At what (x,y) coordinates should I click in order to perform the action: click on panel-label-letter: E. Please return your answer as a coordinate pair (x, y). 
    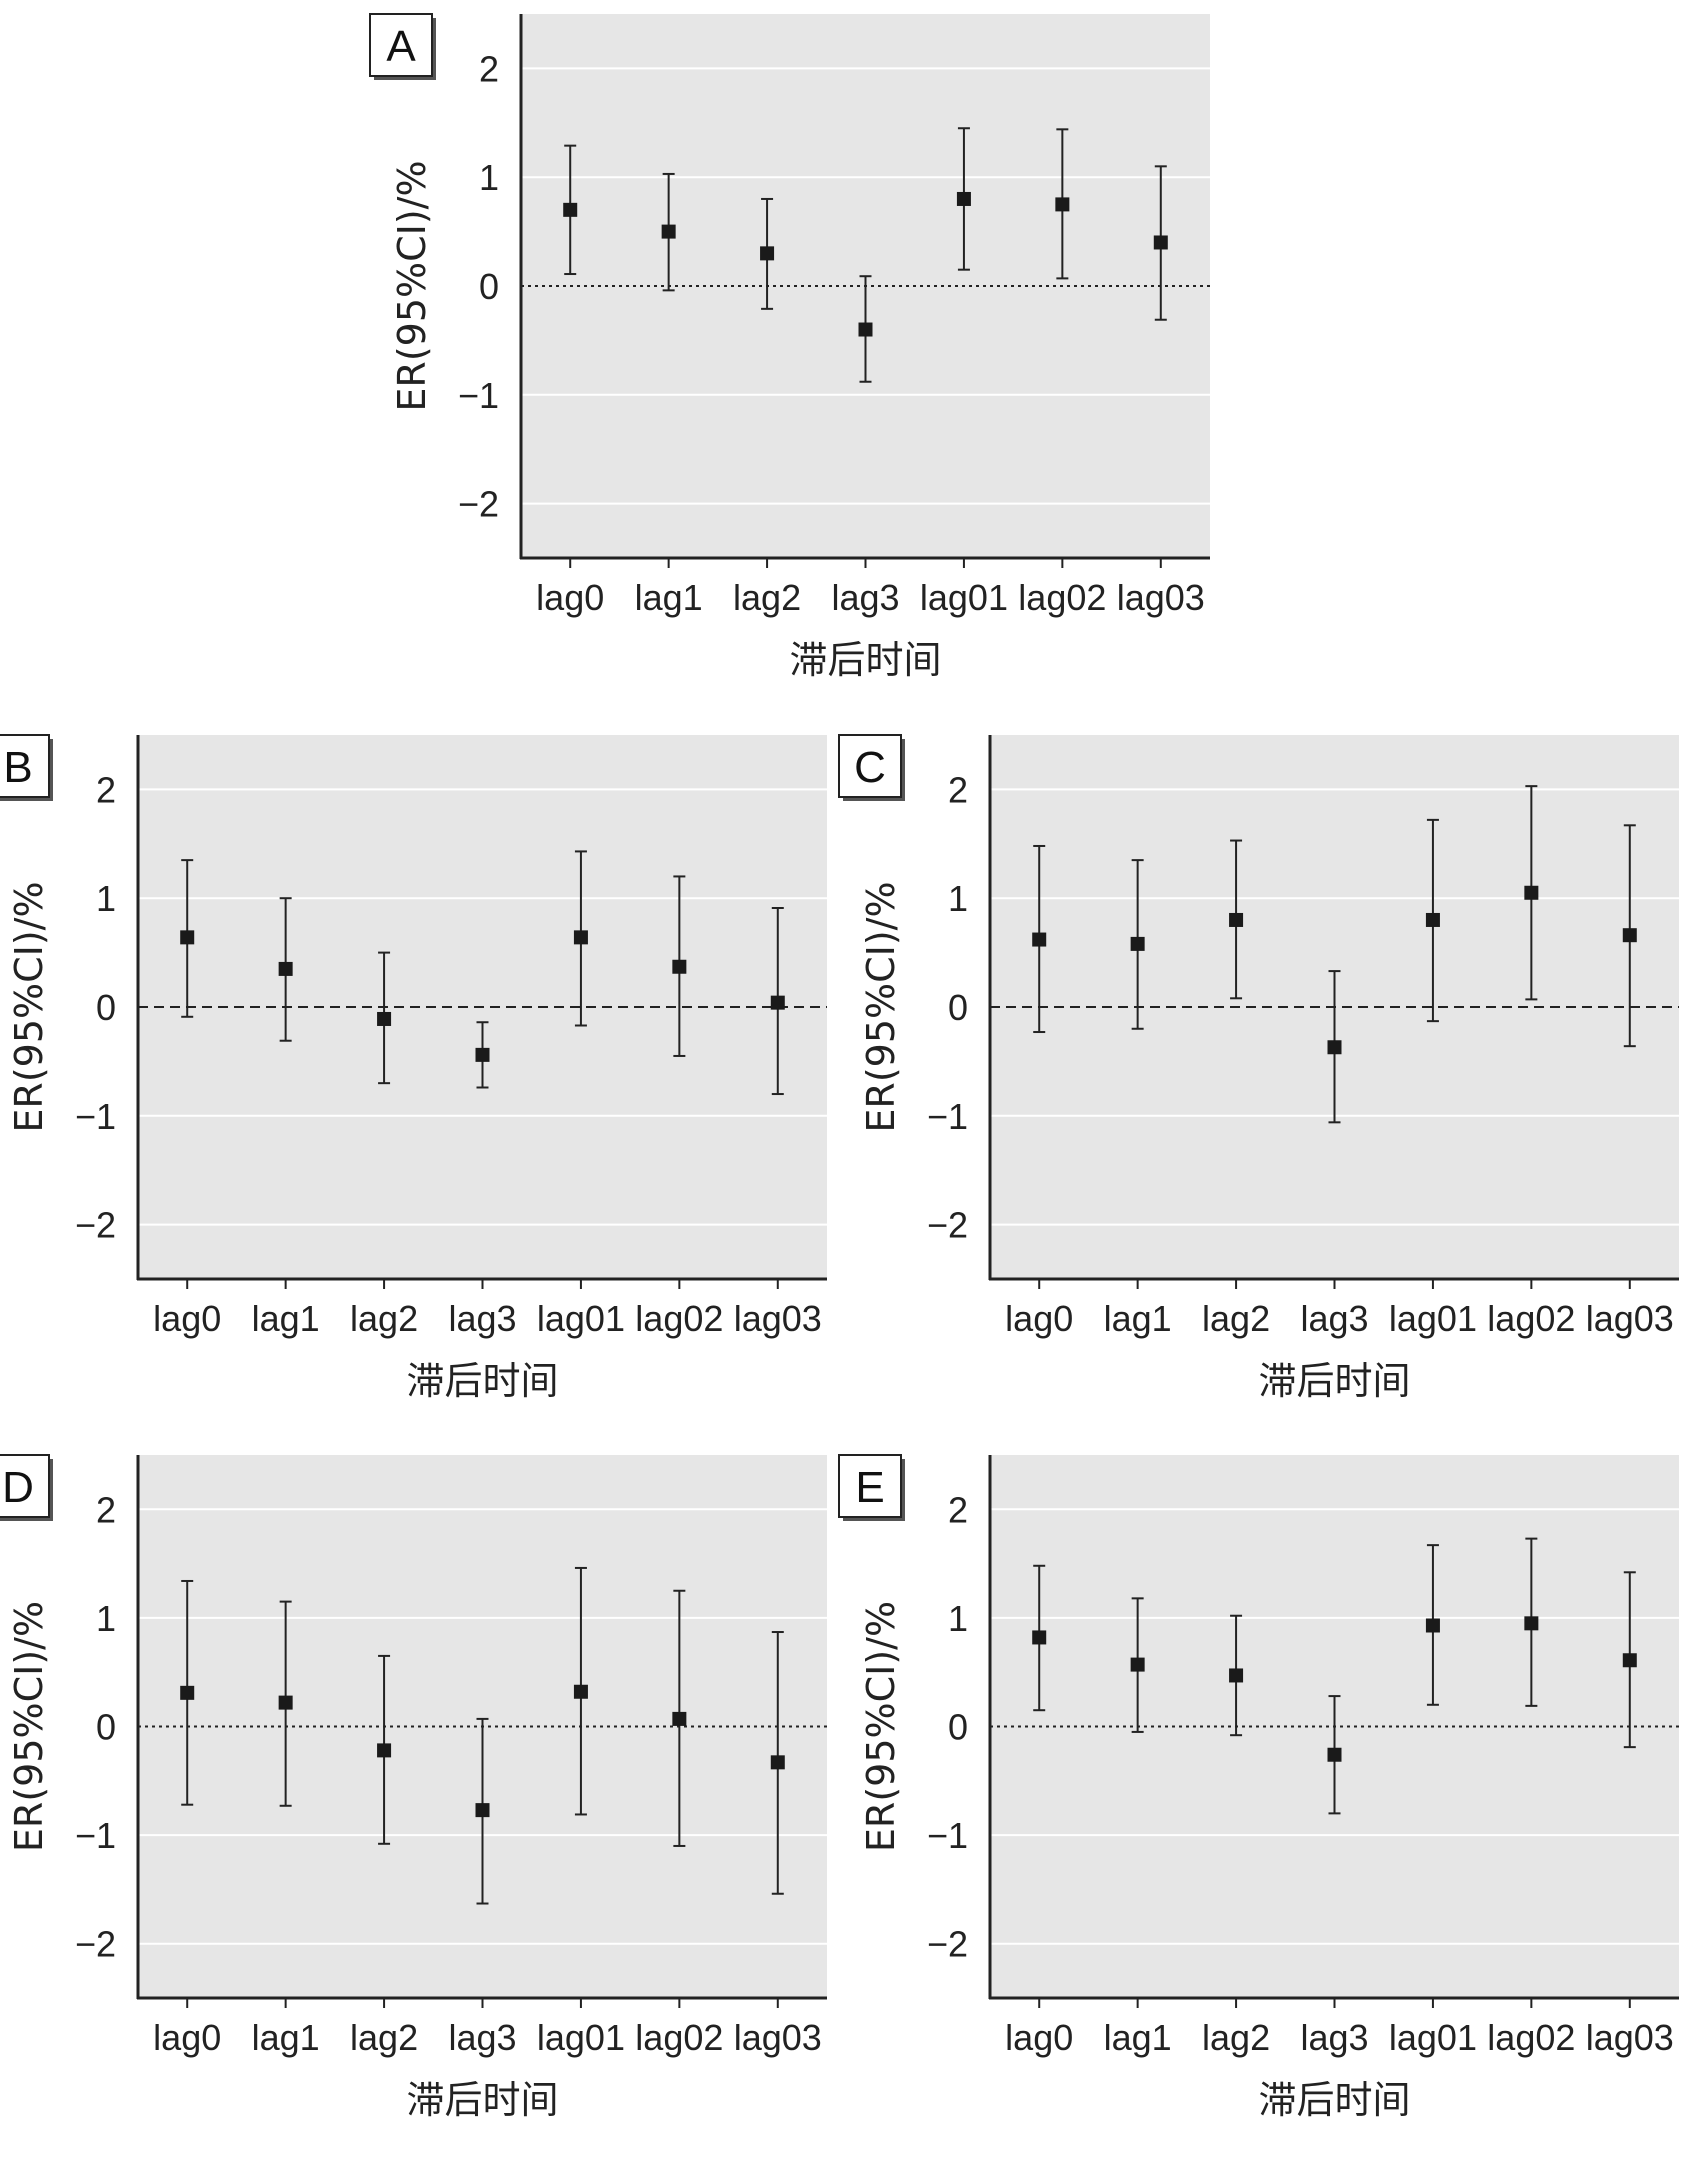
    Looking at the image, I should click on (869, 1487).